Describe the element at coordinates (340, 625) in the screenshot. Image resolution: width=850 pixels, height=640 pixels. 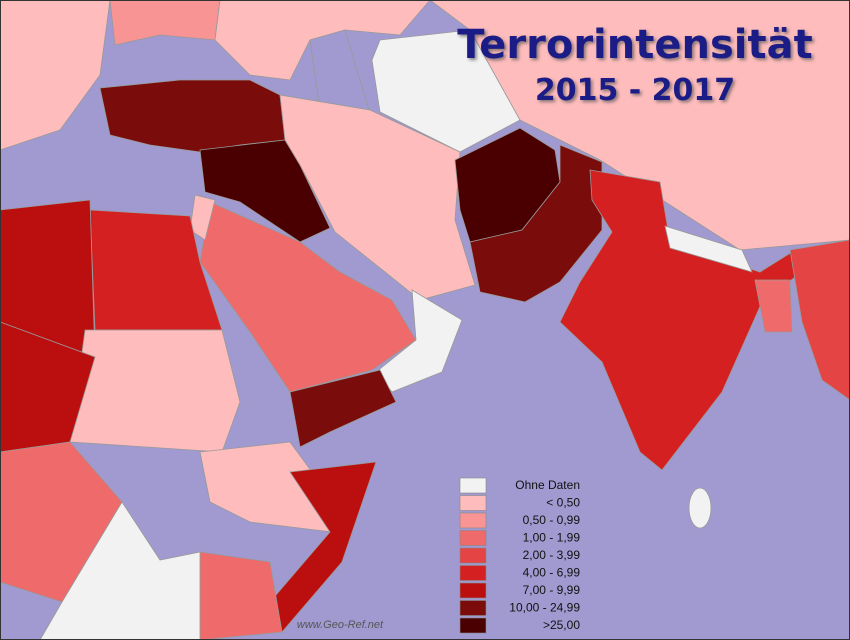
I see `watermark: www.Geo-Ref.net` at that location.